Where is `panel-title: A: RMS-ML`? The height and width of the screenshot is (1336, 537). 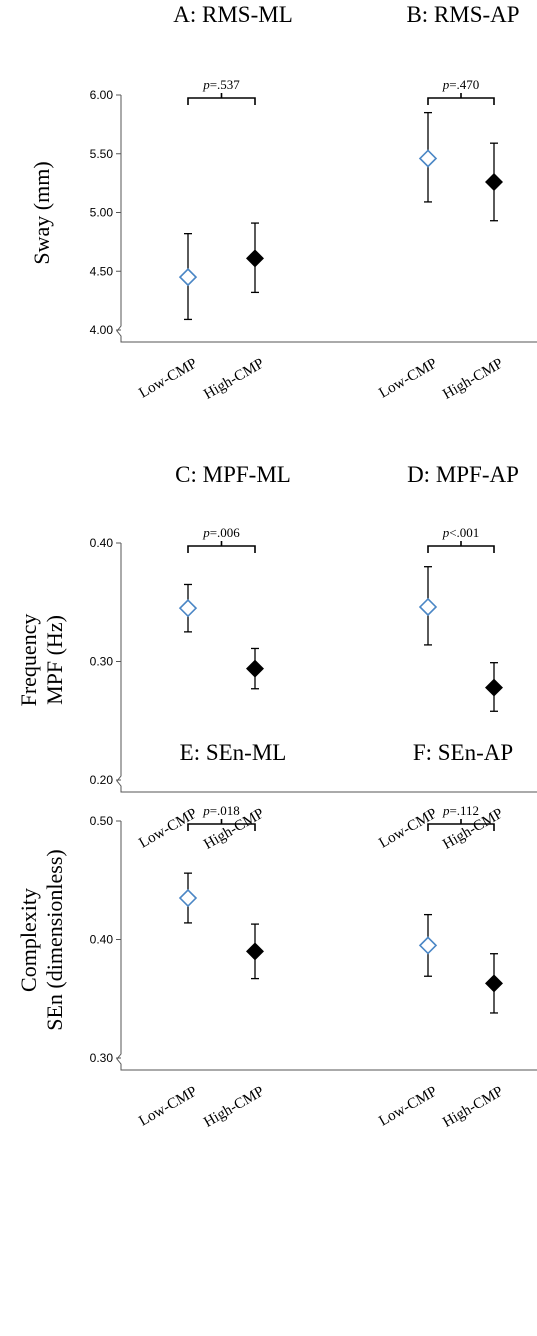
panel-title: A: RMS-ML is located at coordinates (233, 14).